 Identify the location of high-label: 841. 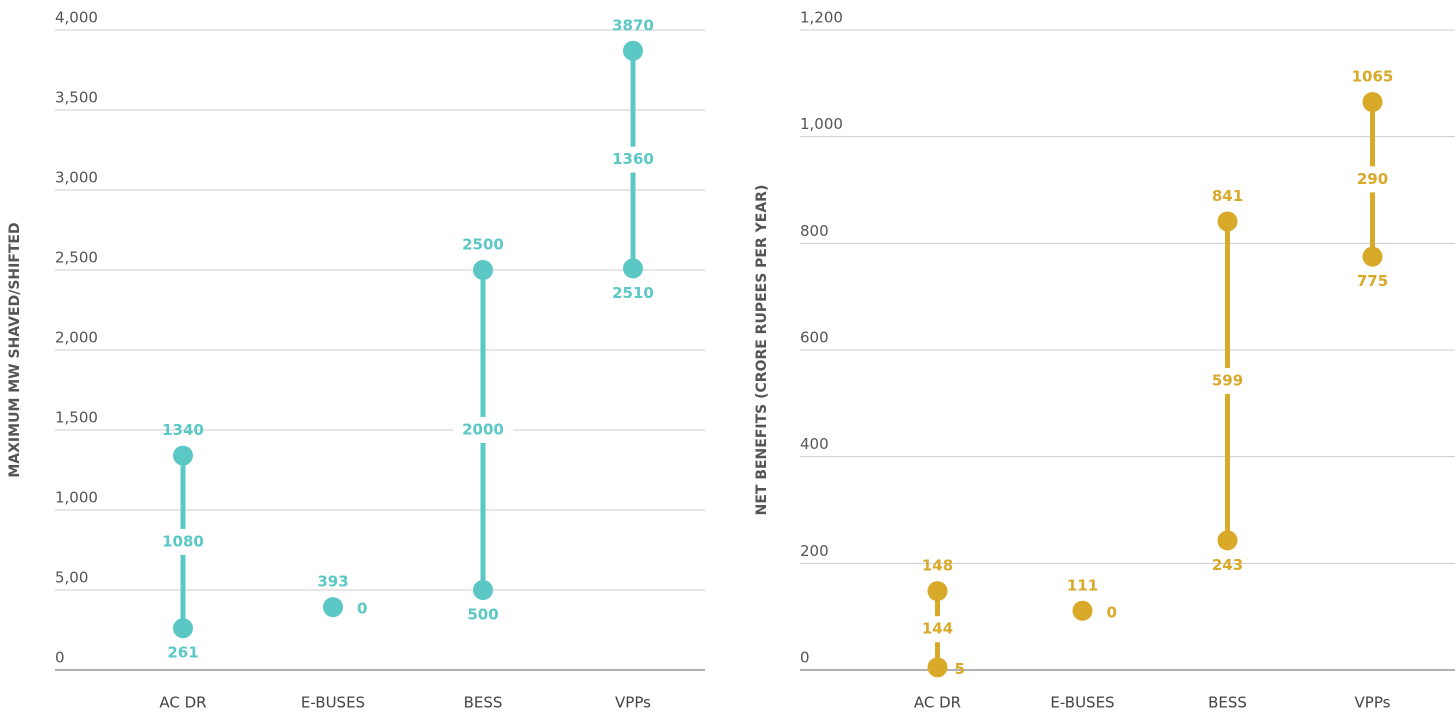
(1227, 196).